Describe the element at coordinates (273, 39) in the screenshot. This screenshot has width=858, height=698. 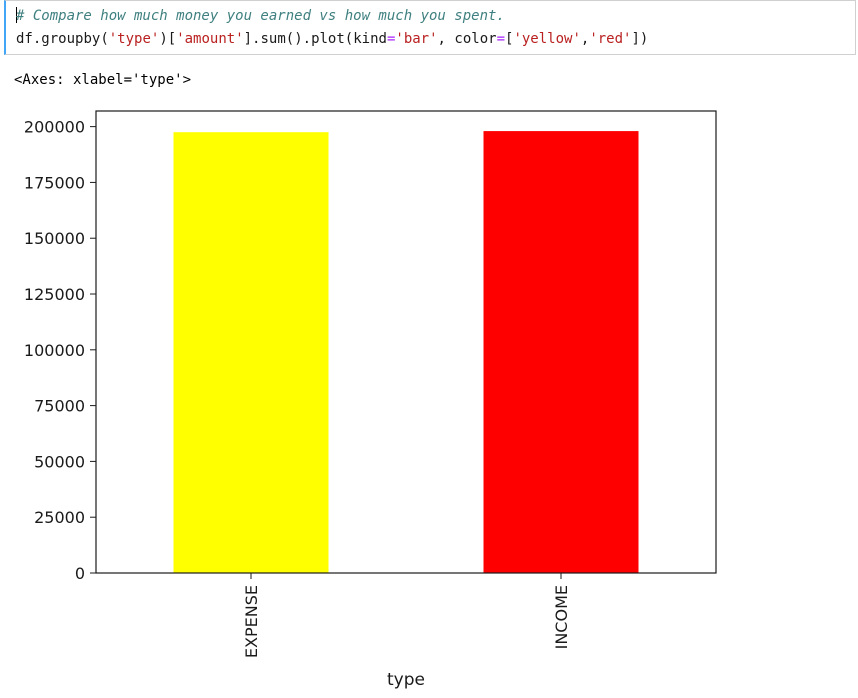
I see `code-token-sum: sum` at that location.